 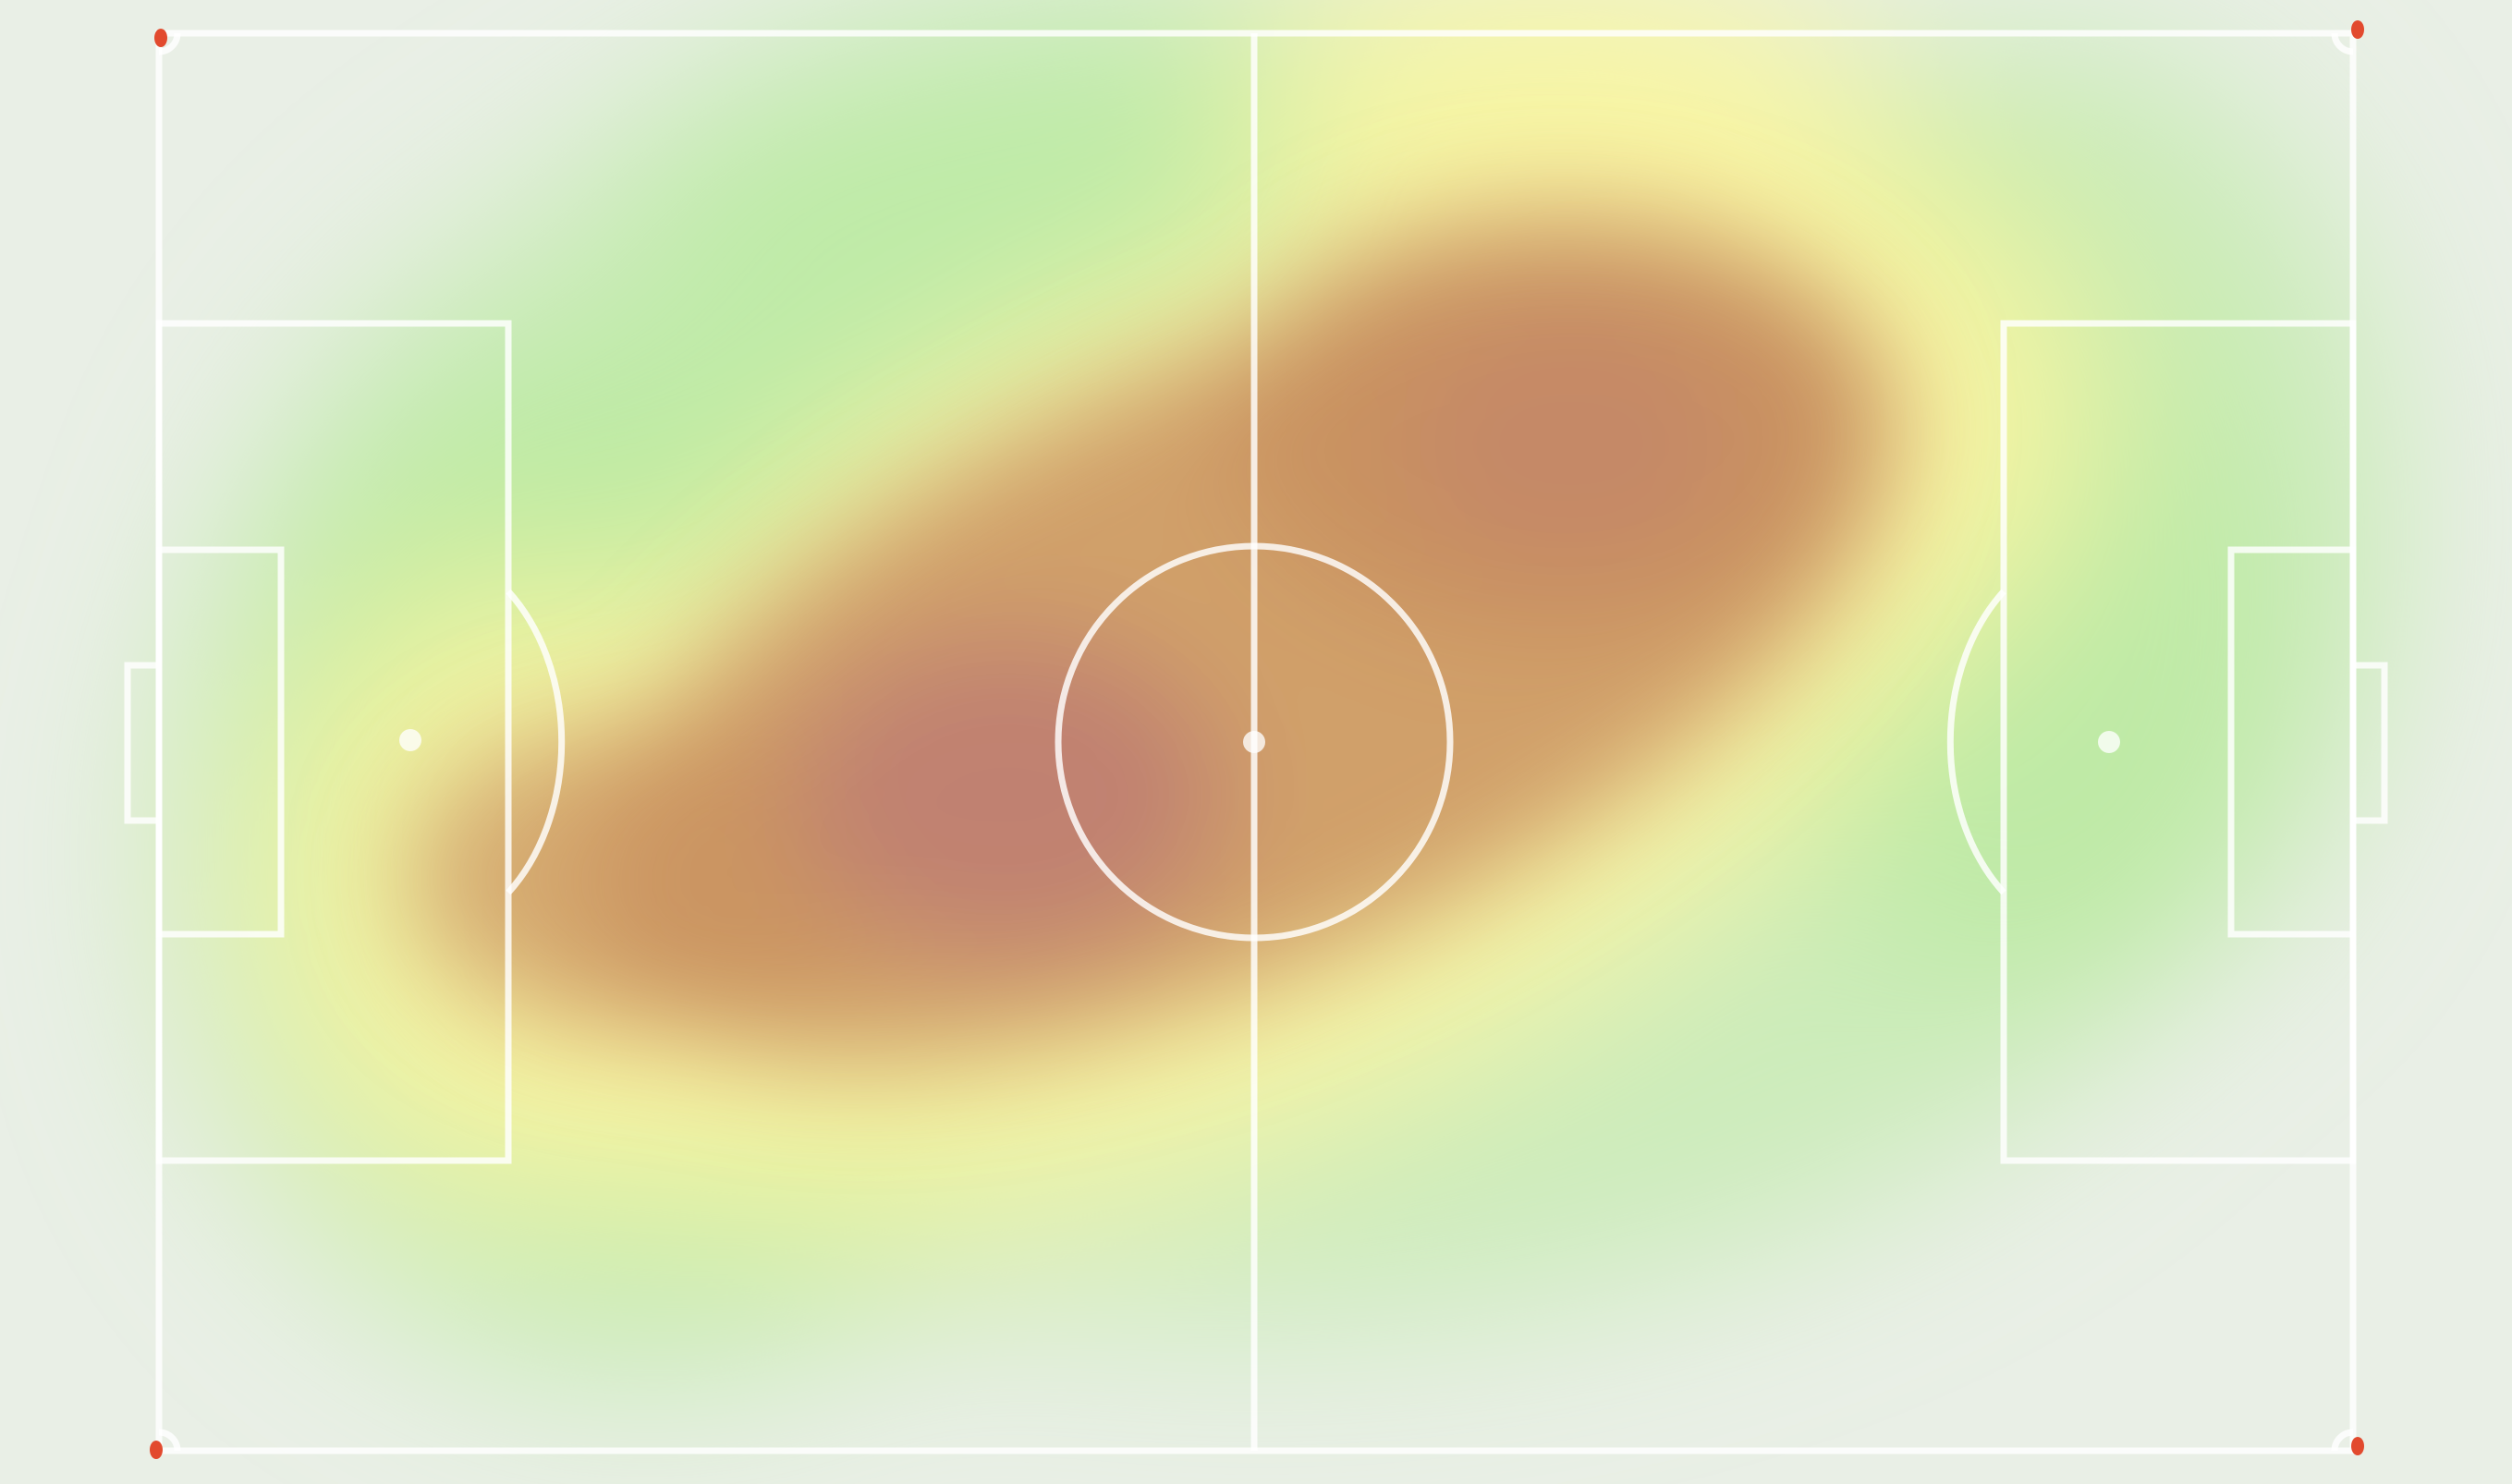 What do you see at coordinates (143, 743) in the screenshot?
I see `left-goal` at bounding box center [143, 743].